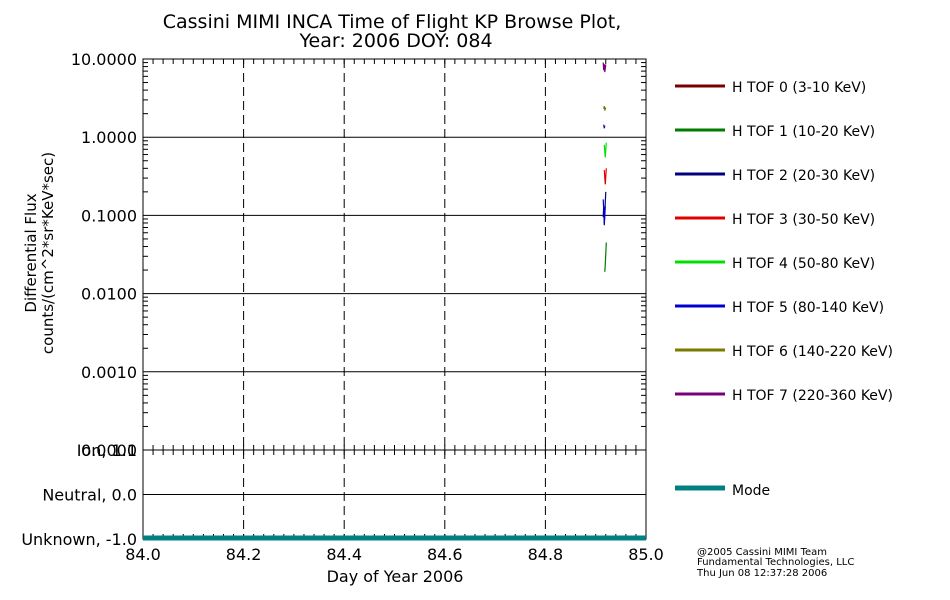  I want to click on legend-label-mode: Mode, so click(751, 491).